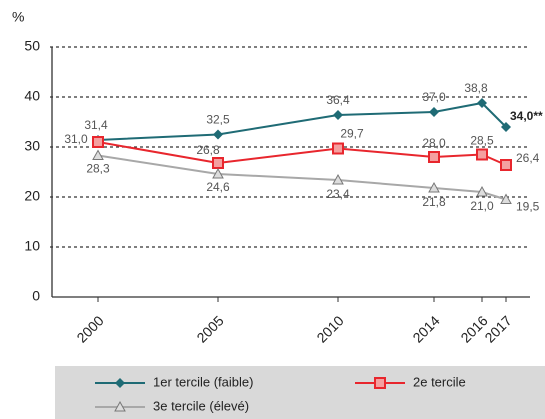 Image resolution: width=545 pixels, height=419 pixels. I want to click on y-tick-label: 0, so click(36, 296).